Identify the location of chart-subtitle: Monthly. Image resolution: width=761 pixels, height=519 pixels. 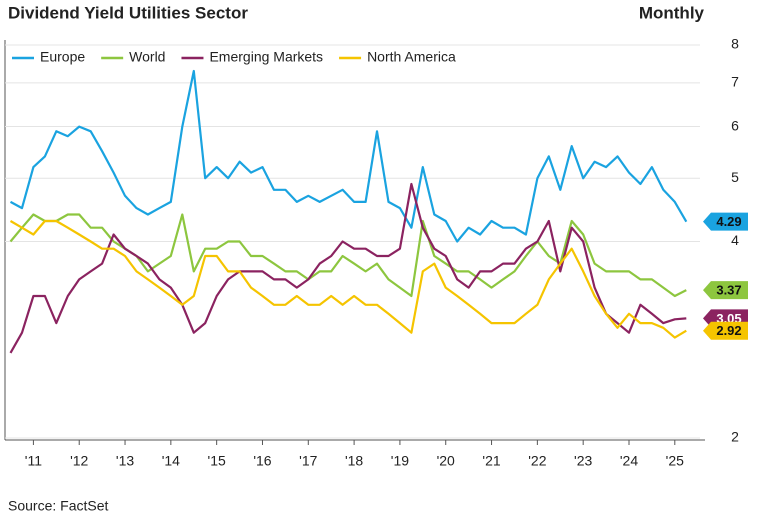
(672, 12).